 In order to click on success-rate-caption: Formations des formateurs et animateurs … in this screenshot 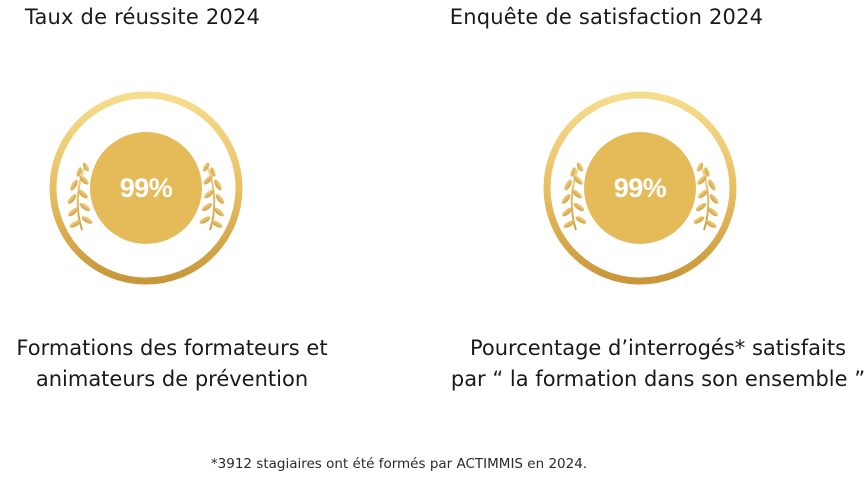, I will do `click(191, 364)`.